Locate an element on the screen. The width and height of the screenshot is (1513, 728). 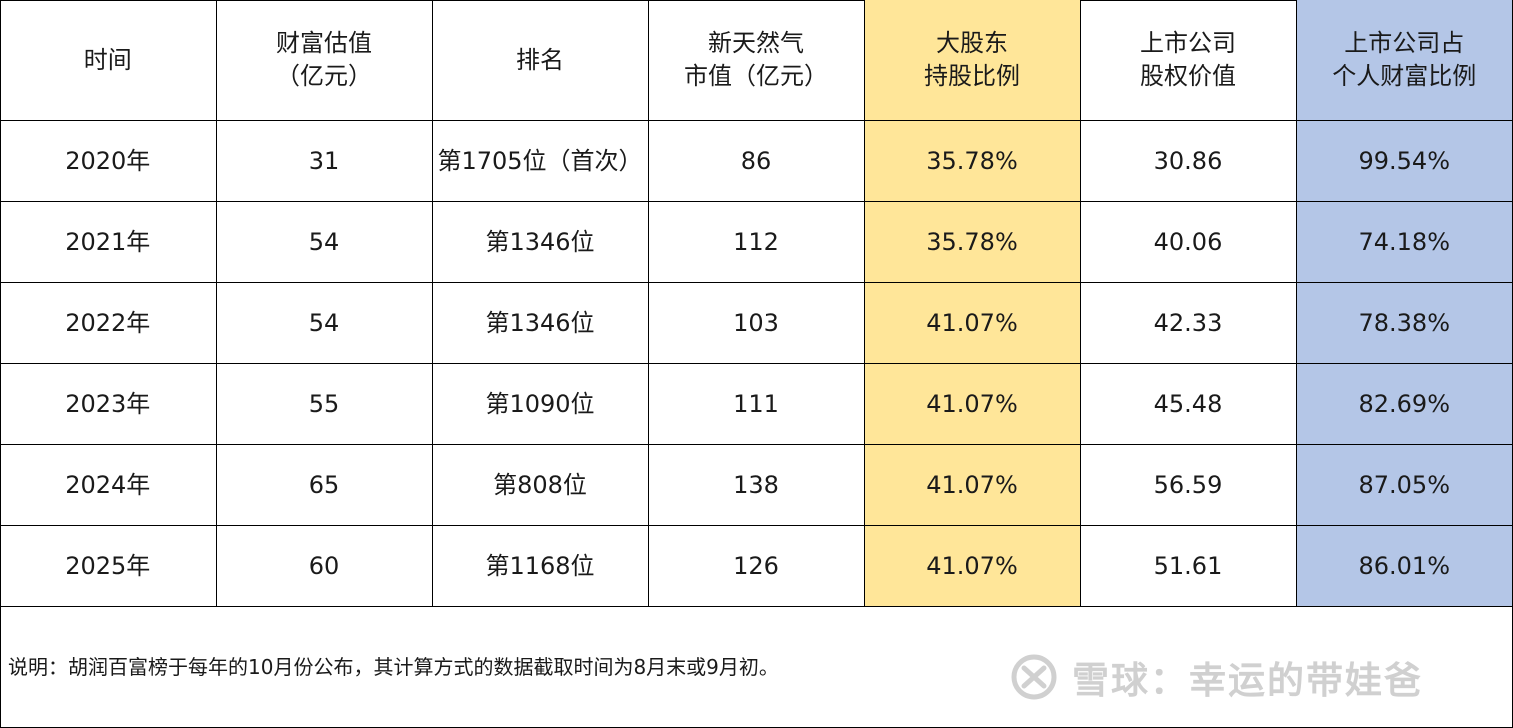
cell-wealth-ratio: 87.05% is located at coordinates (1403, 485).